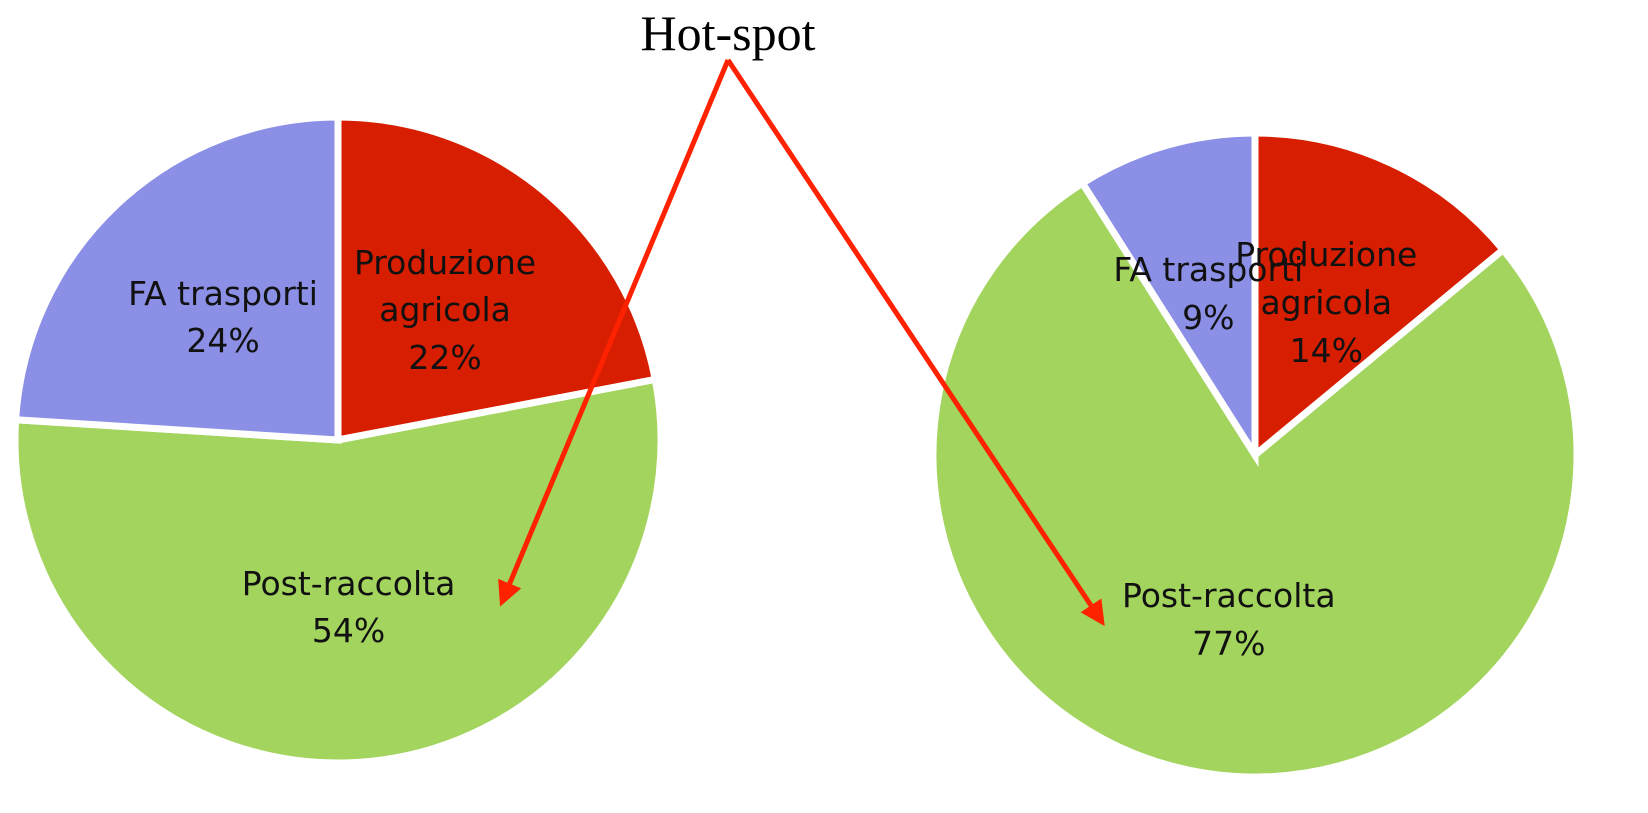 This screenshot has width=1648, height=813. What do you see at coordinates (445, 358) in the screenshot?
I see `value-label: 22%` at bounding box center [445, 358].